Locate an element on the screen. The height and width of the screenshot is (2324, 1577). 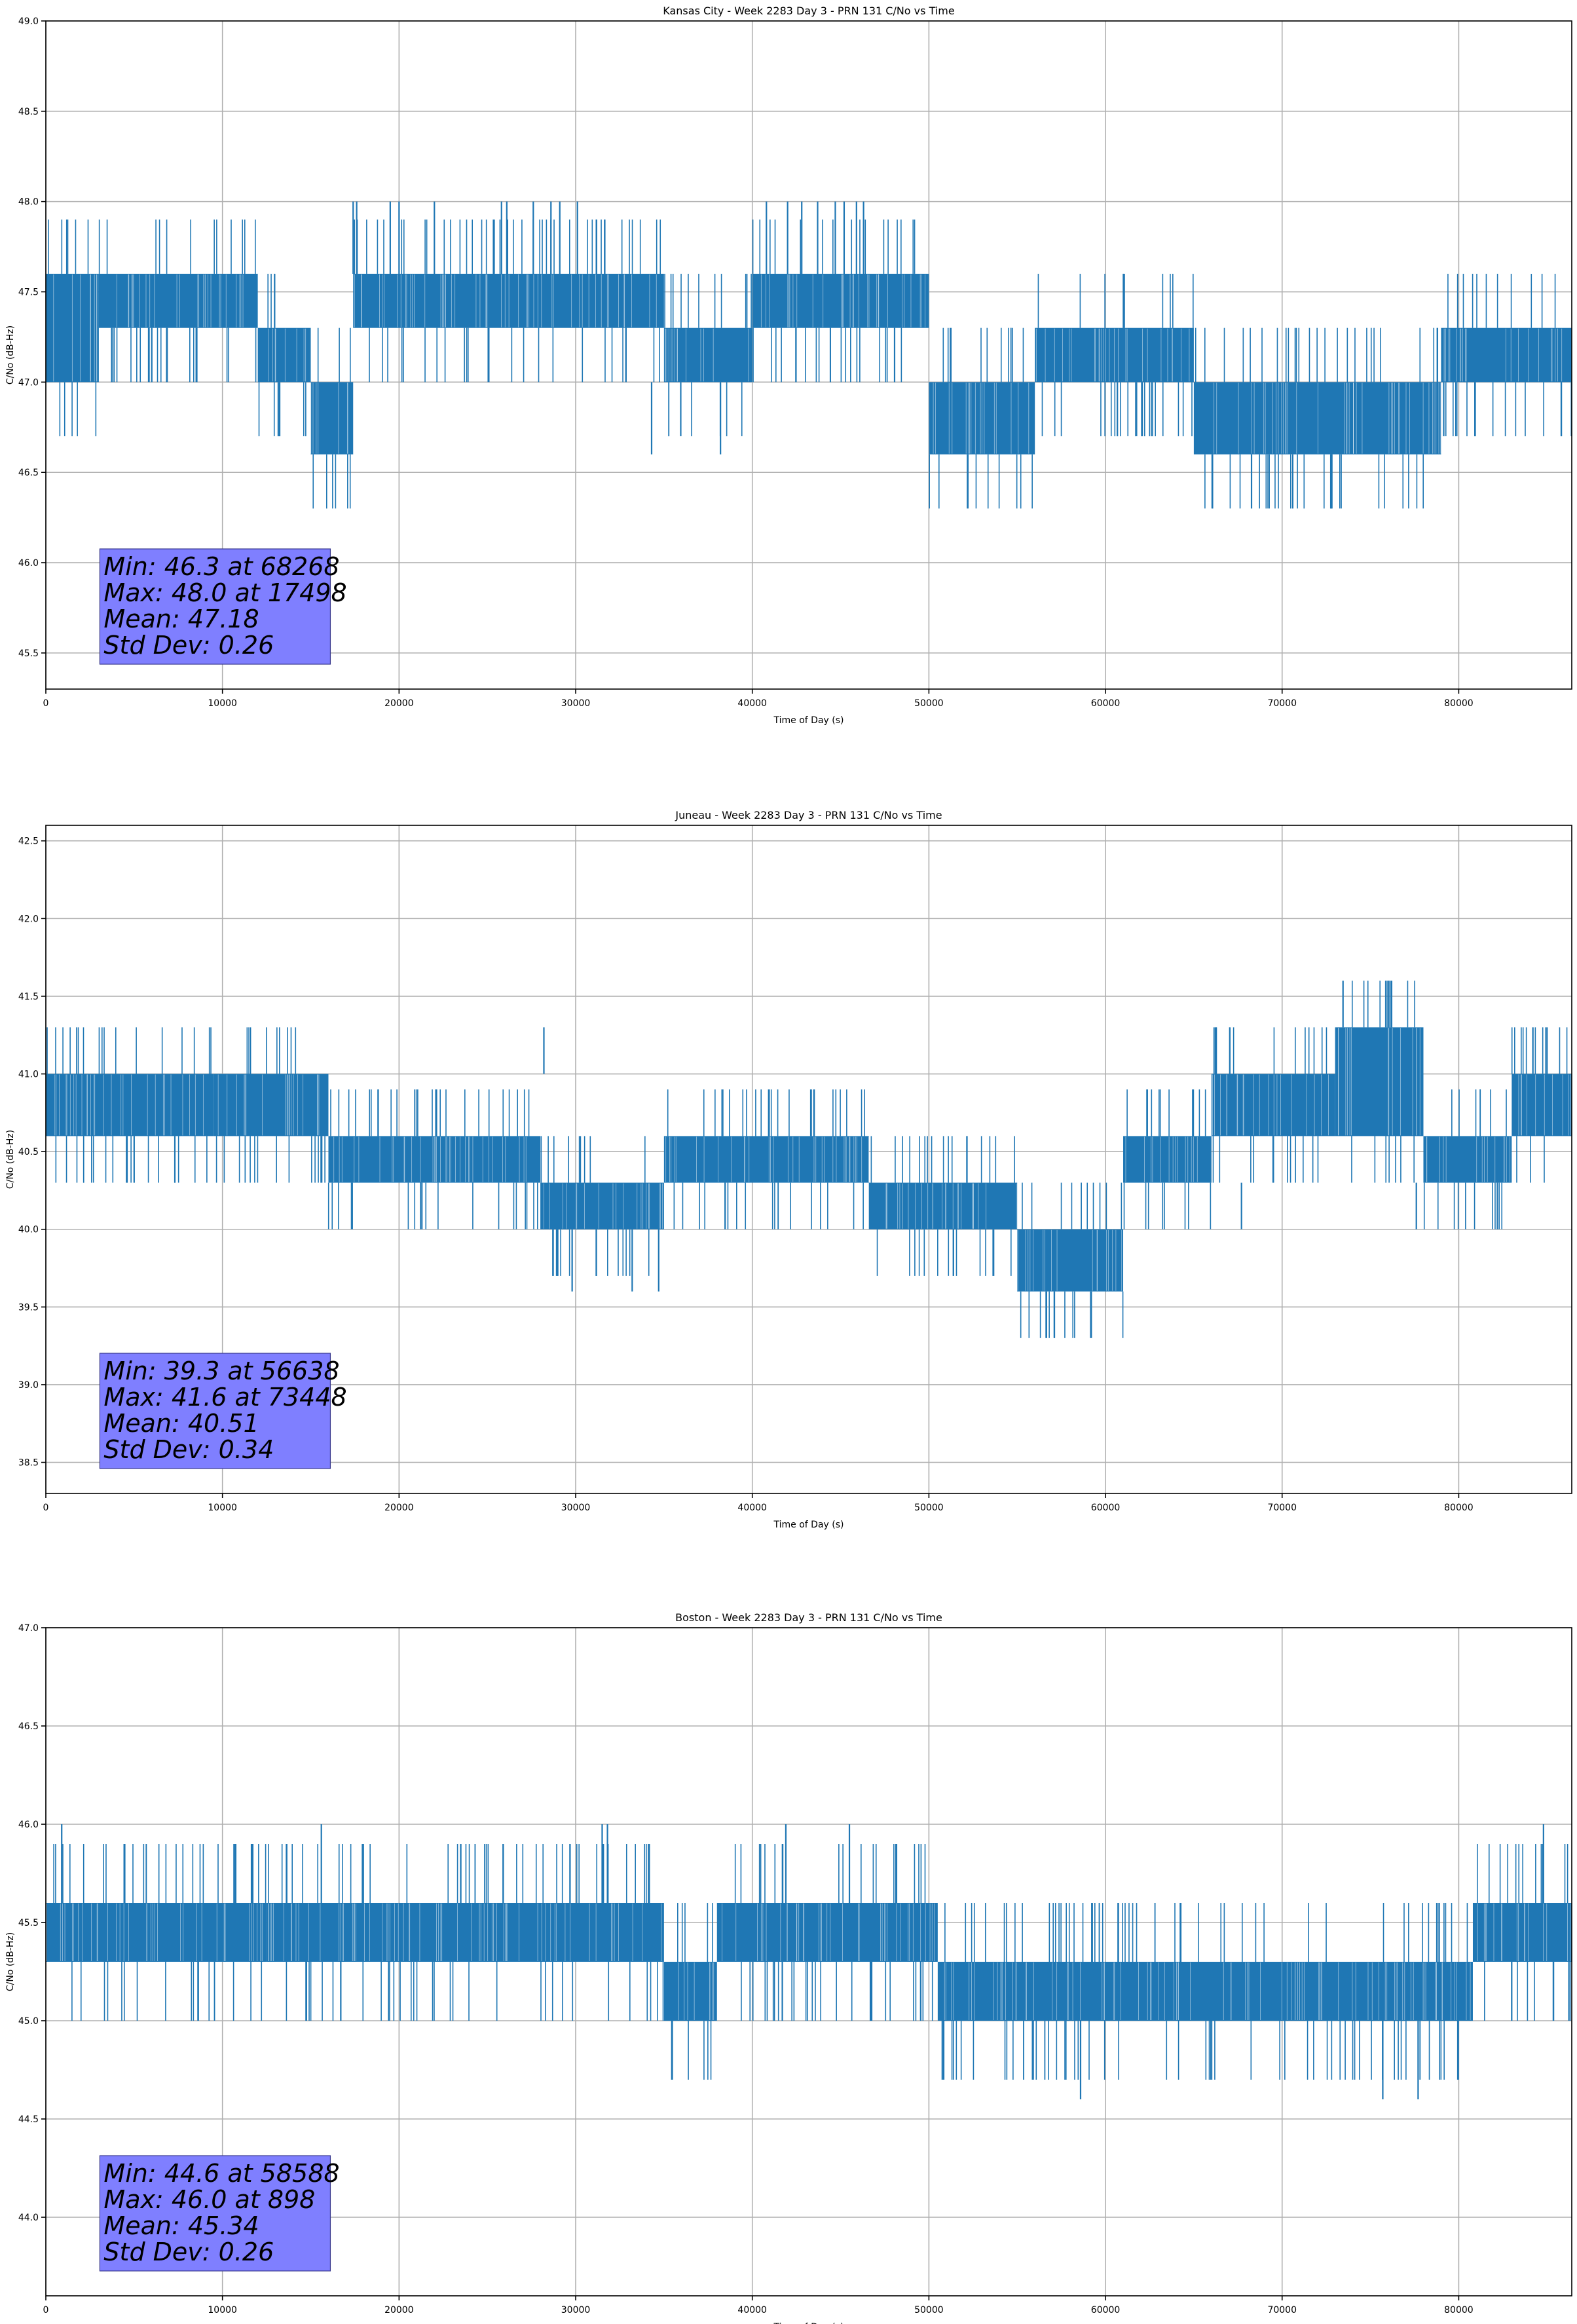
y-tick-label: 41.5 is located at coordinates (28, 997).